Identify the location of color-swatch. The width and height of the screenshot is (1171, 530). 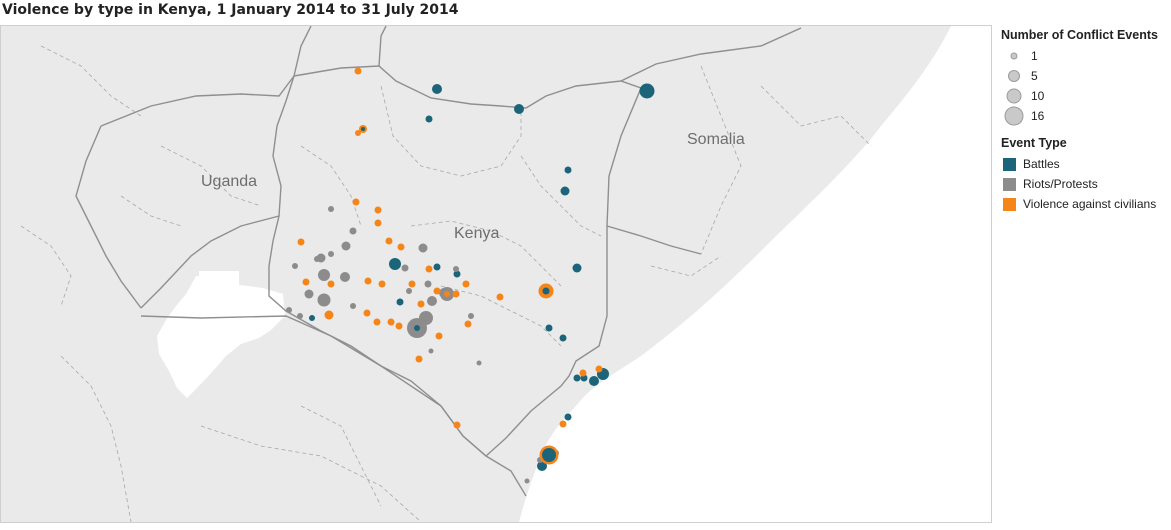
(1009, 164).